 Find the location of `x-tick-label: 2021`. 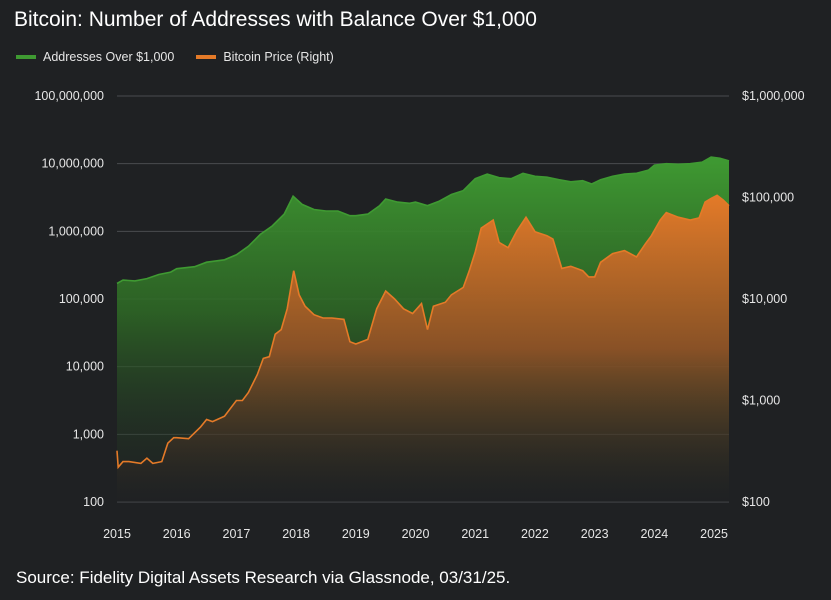

x-tick-label: 2021 is located at coordinates (475, 534).